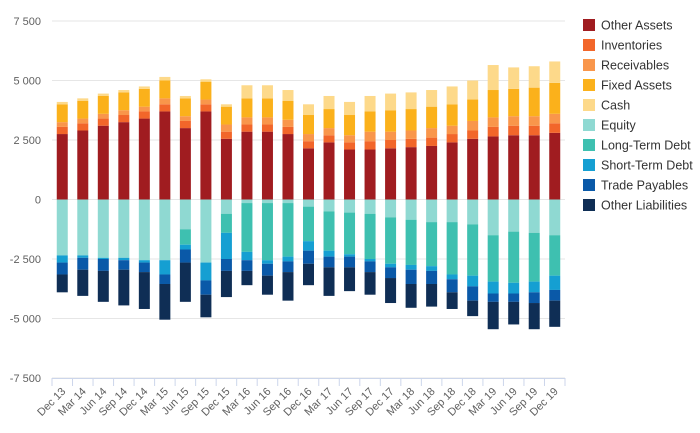 This screenshot has height=433, width=700. Describe the element at coordinates (628, 26) in the screenshot. I see `legend-item: Other Assets` at that location.